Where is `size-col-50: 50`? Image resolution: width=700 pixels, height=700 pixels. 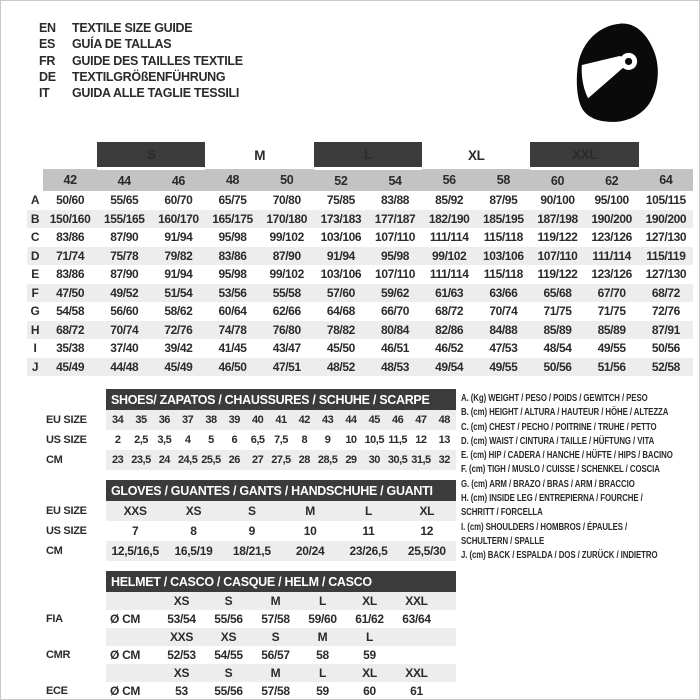
size-col-50: 50 is located at coordinates (286, 179).